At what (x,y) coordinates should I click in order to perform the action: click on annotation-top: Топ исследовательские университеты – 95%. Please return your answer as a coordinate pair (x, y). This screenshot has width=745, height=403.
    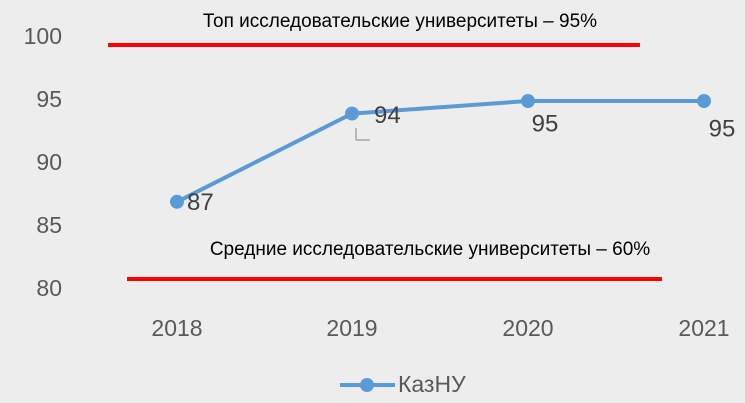
    Looking at the image, I should click on (400, 21).